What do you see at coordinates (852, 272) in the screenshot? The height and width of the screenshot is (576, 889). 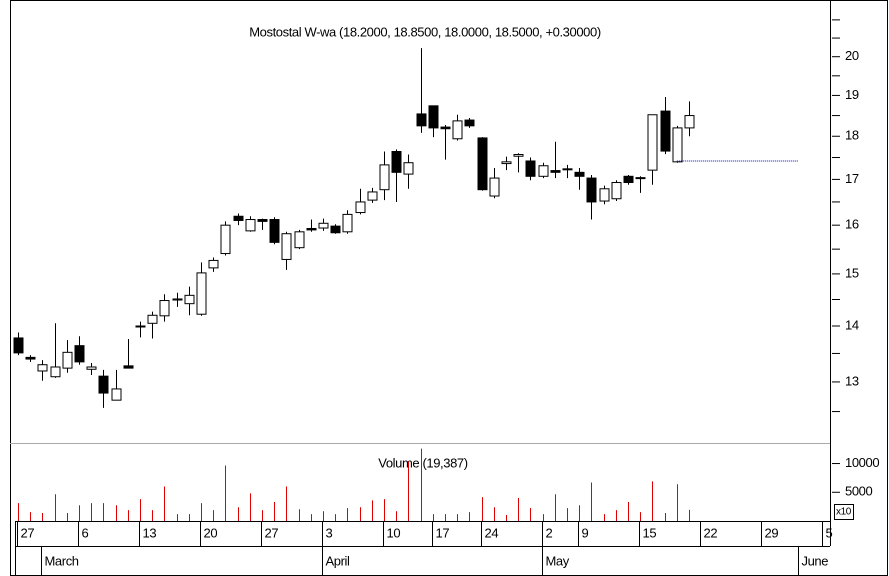 I see `y-tick-label: 15` at bounding box center [852, 272].